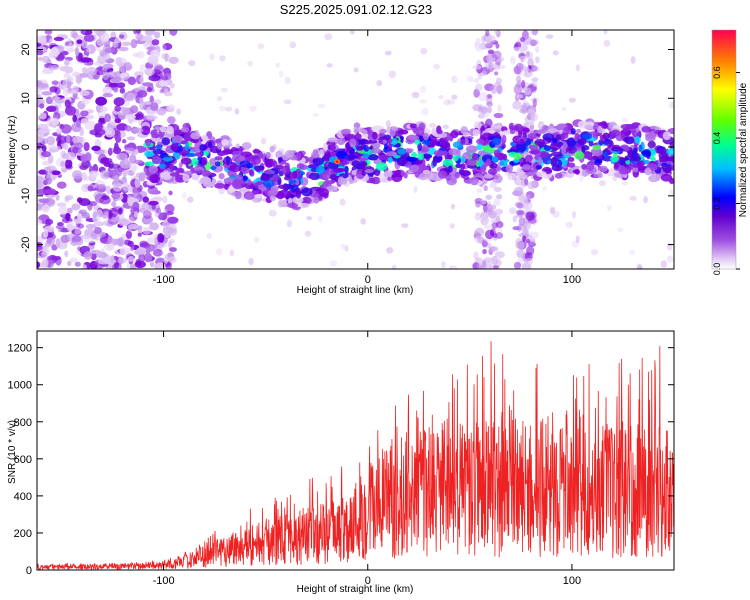  Describe the element at coordinates (23, 534) in the screenshot. I see `snr-y-tick-label: 200` at that location.